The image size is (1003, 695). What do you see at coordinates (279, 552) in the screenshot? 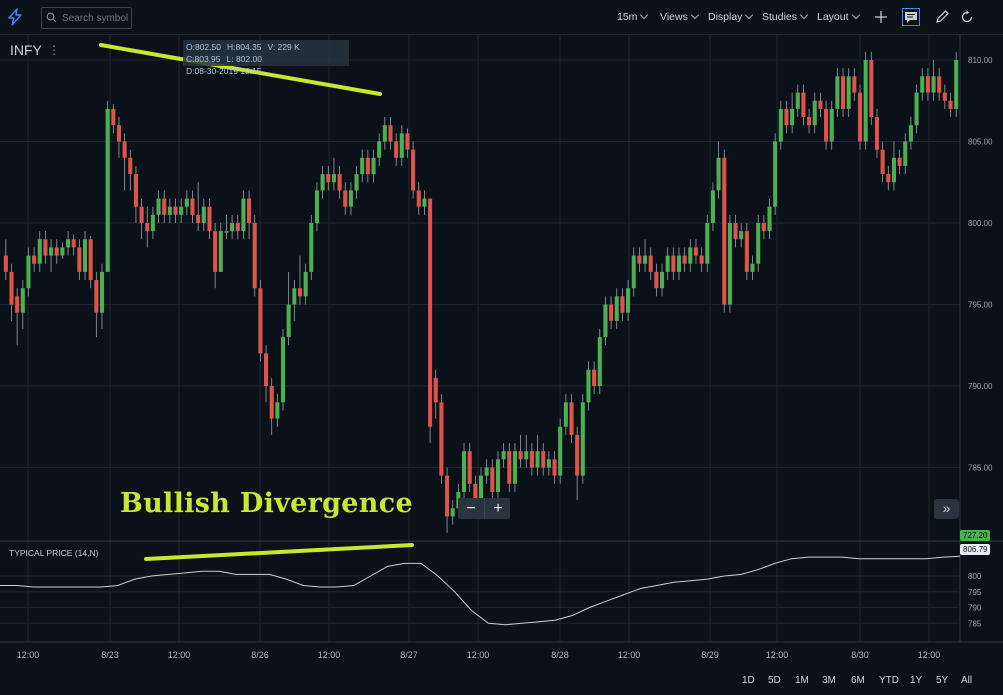
I see `indicator-higher-lows-trendline` at bounding box center [279, 552].